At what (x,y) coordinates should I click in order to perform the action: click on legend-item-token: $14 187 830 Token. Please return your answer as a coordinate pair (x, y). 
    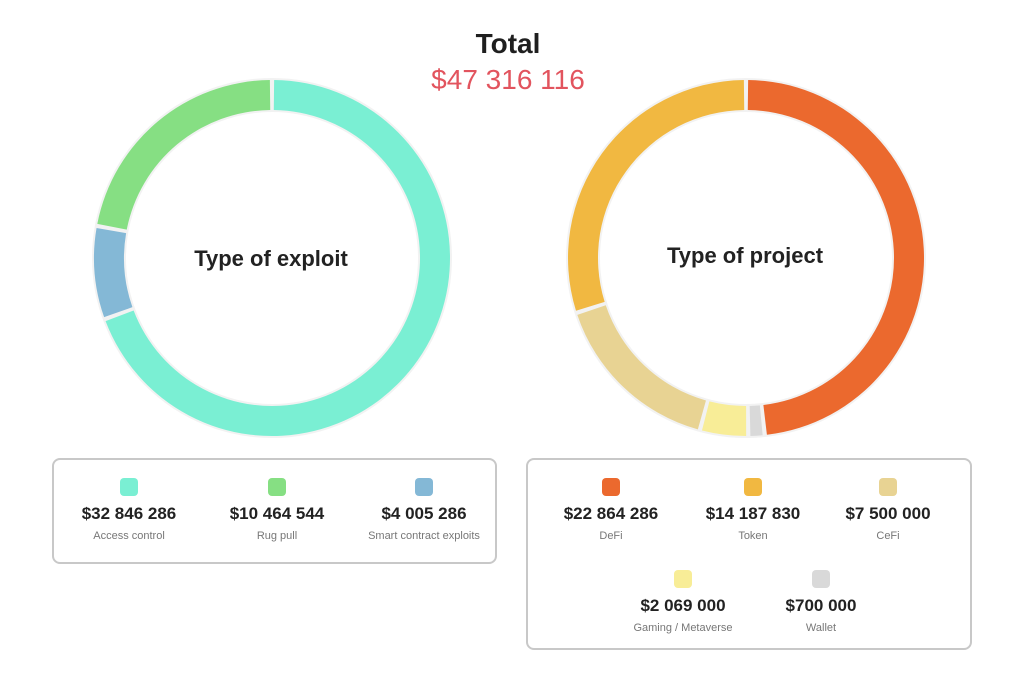
    Looking at the image, I should click on (753, 510).